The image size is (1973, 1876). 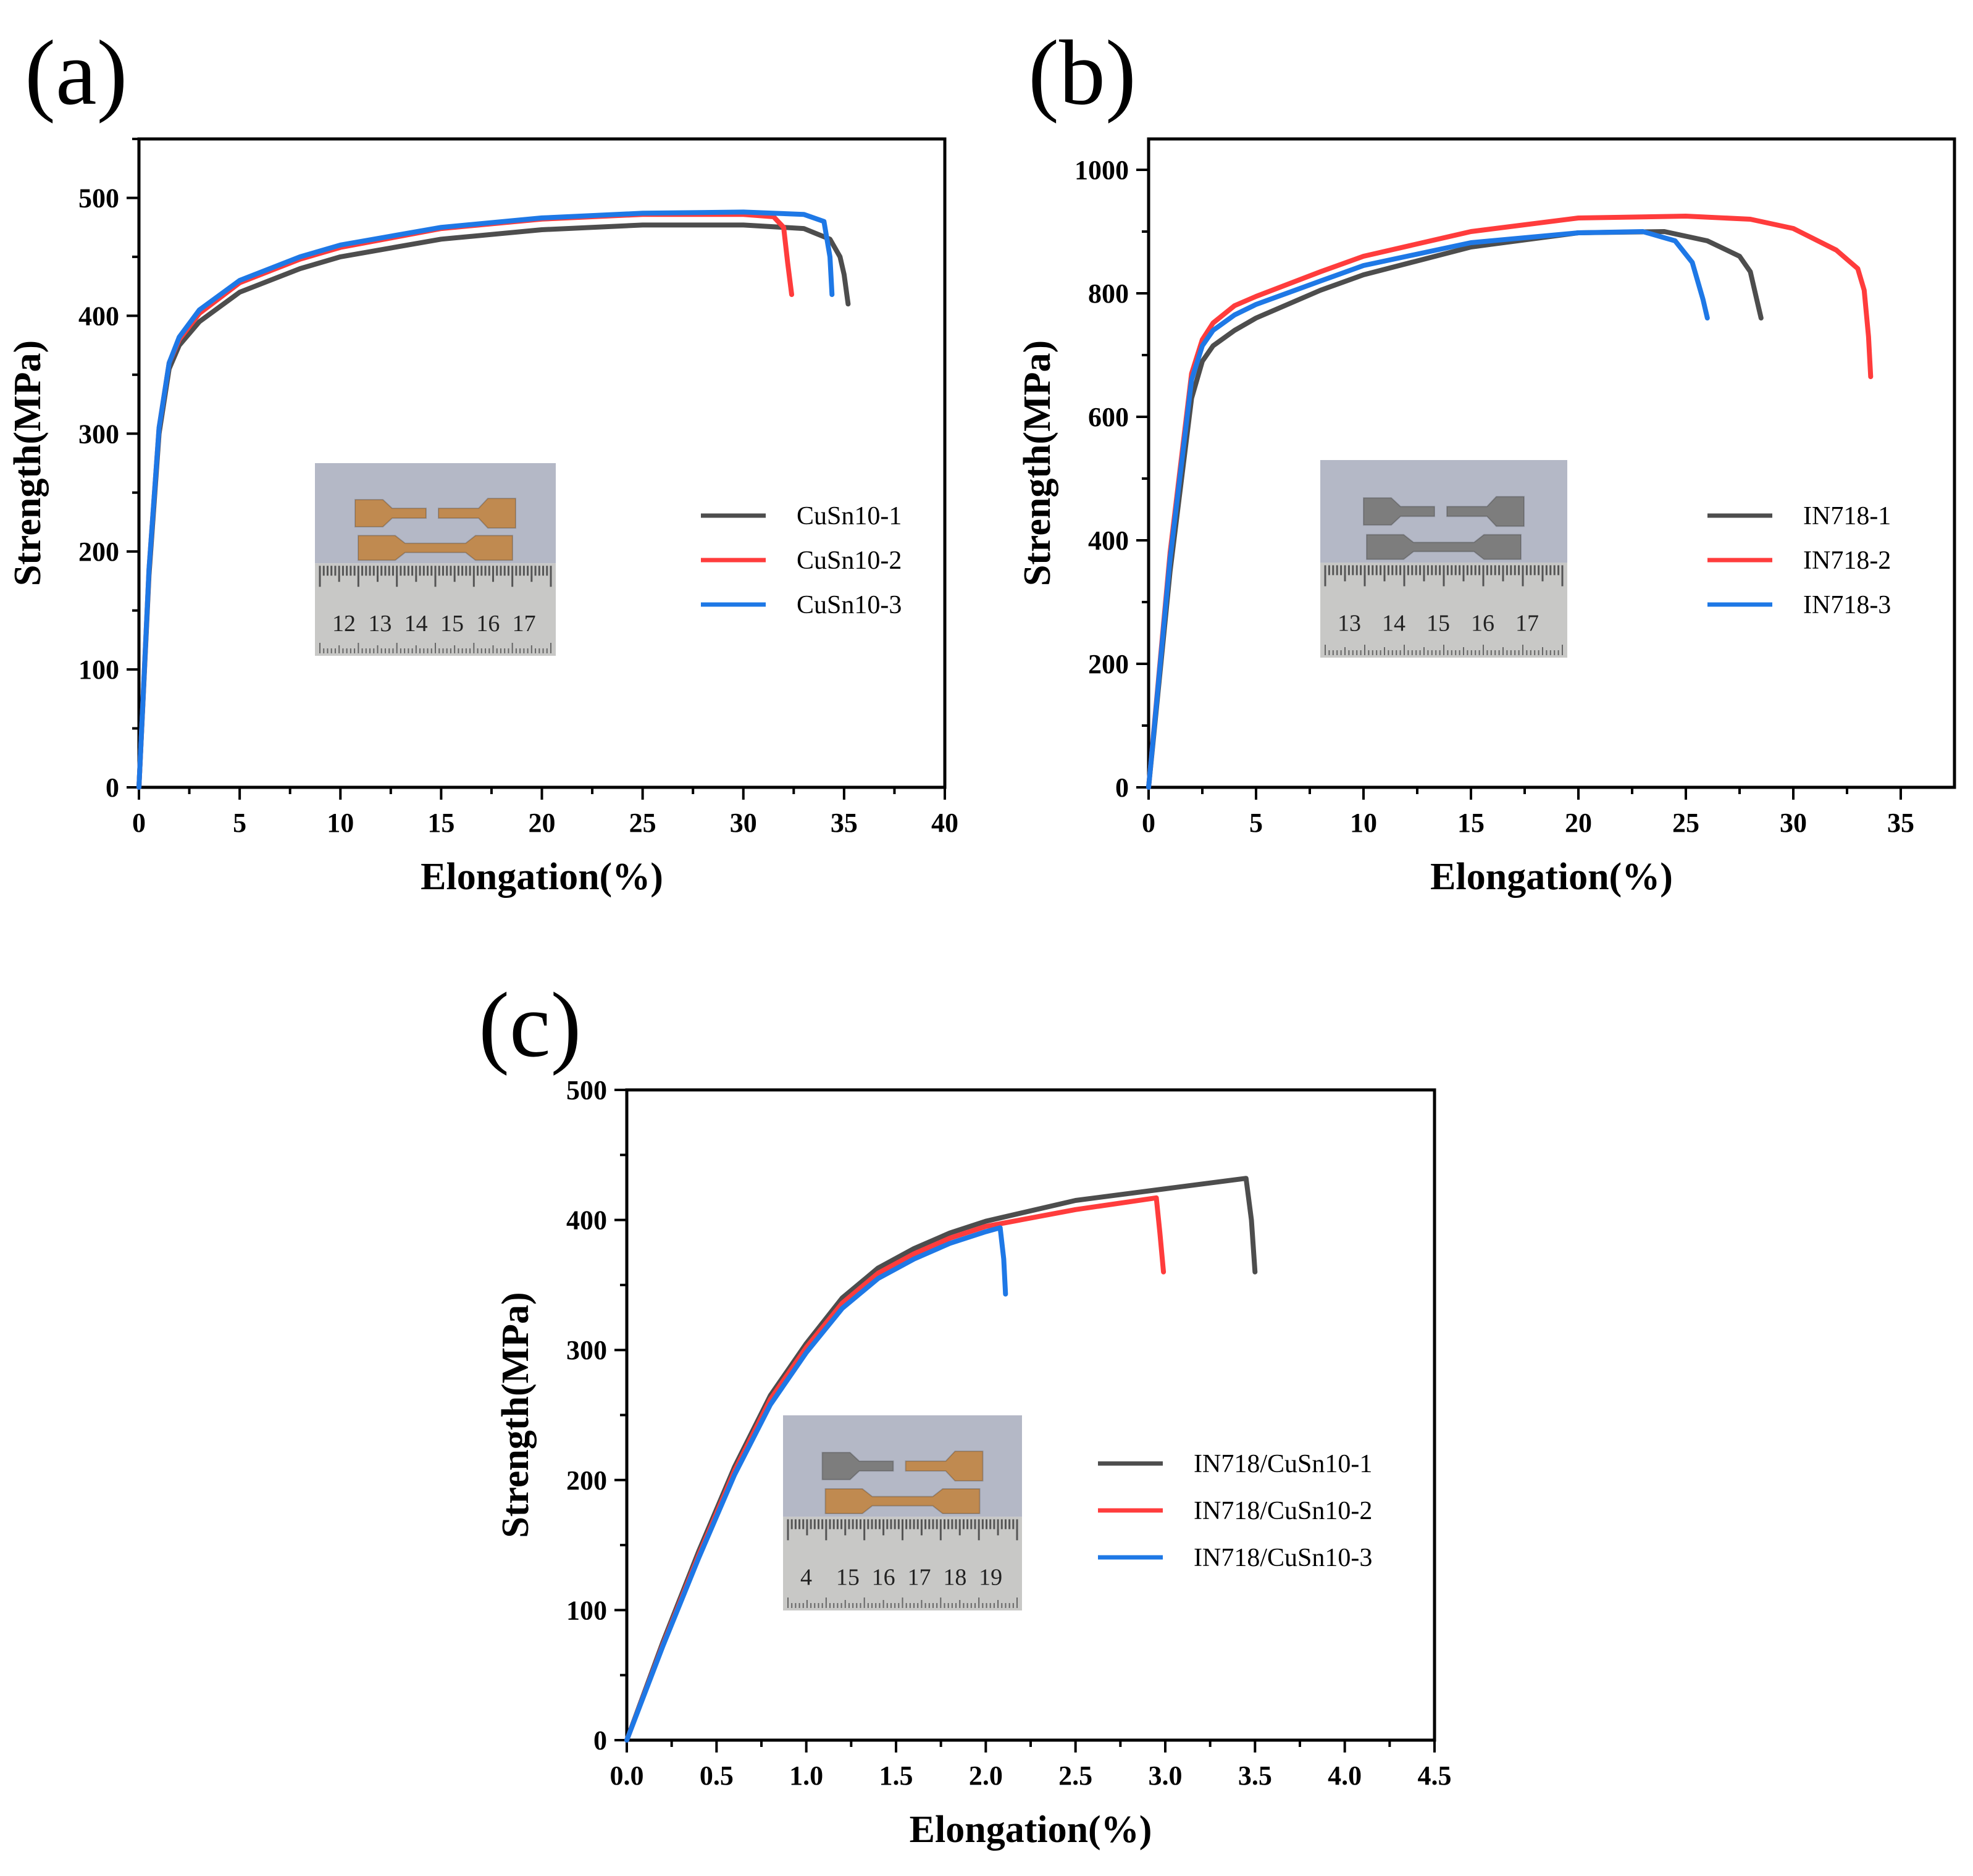 I want to click on x-tick-label: 4.0, so click(x=1345, y=1776).